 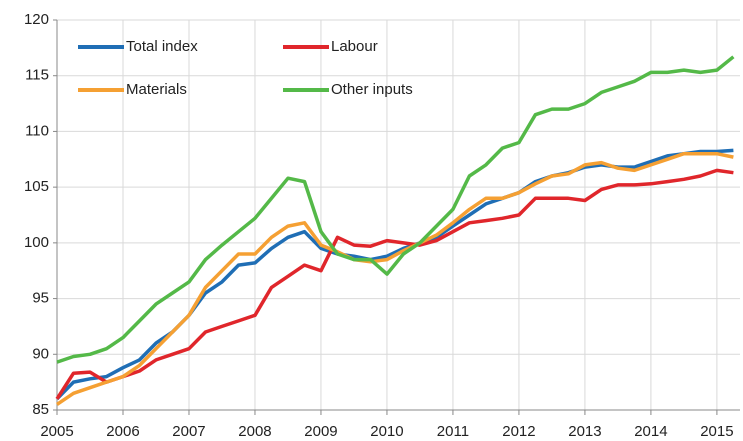 What do you see at coordinates (716, 431) in the screenshot?
I see `x-tick-label: 2015` at bounding box center [716, 431].